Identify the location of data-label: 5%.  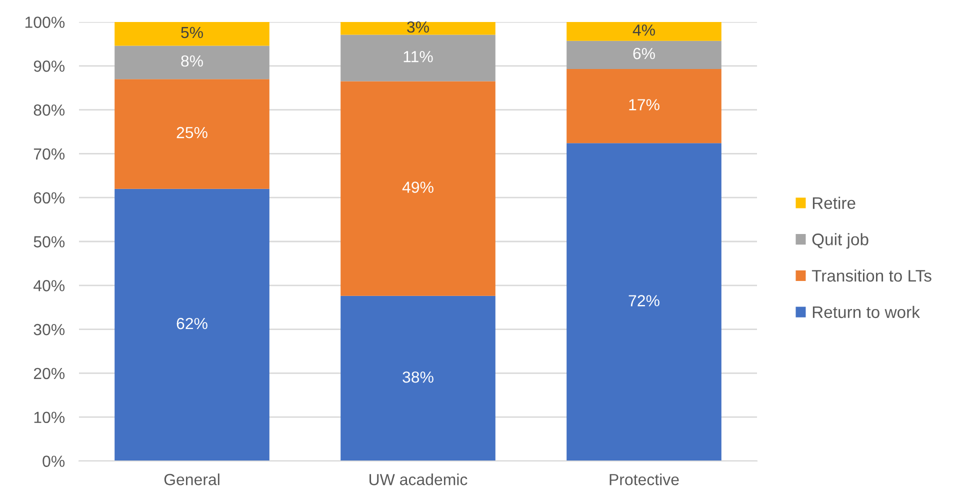
(192, 32).